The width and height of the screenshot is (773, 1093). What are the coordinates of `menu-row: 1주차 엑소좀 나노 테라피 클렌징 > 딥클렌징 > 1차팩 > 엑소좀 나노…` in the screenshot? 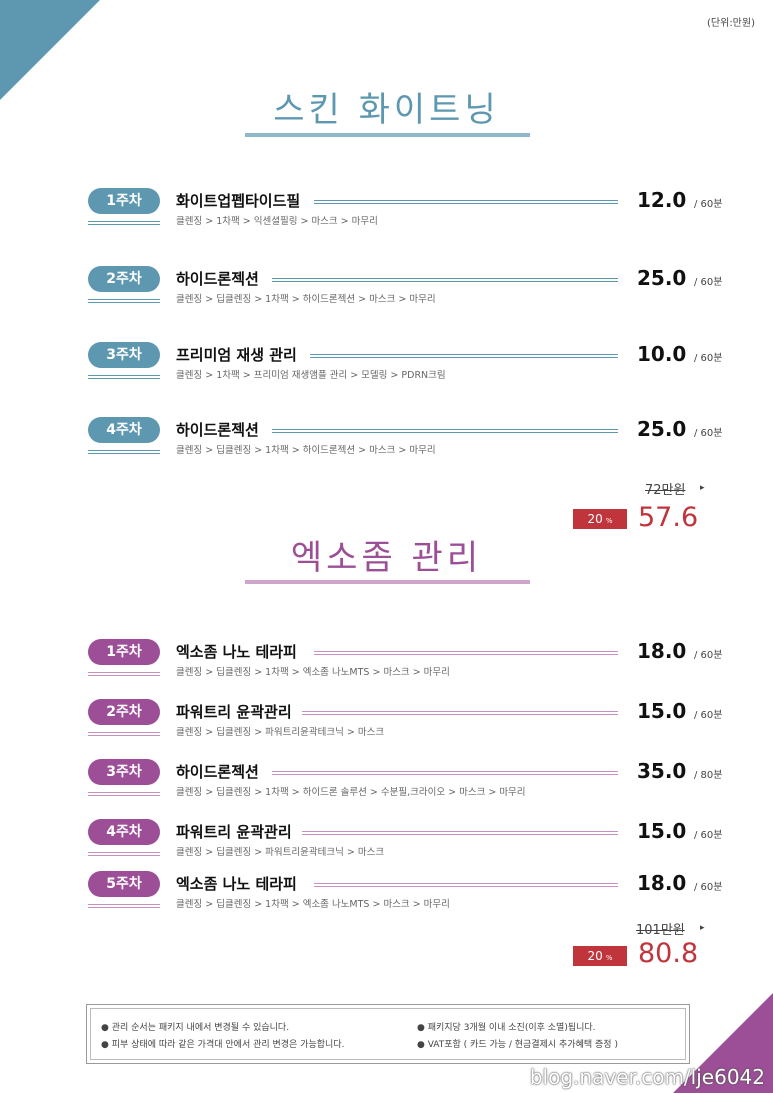 It's located at (413, 664).